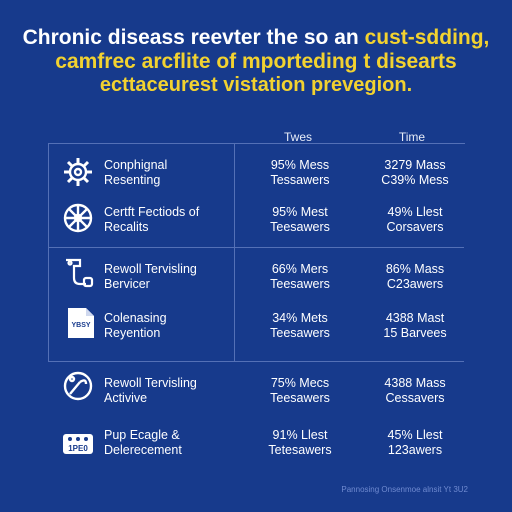  What do you see at coordinates (415, 390) in the screenshot?
I see `row-5-value-2: 4388 Mass Cessavers` at bounding box center [415, 390].